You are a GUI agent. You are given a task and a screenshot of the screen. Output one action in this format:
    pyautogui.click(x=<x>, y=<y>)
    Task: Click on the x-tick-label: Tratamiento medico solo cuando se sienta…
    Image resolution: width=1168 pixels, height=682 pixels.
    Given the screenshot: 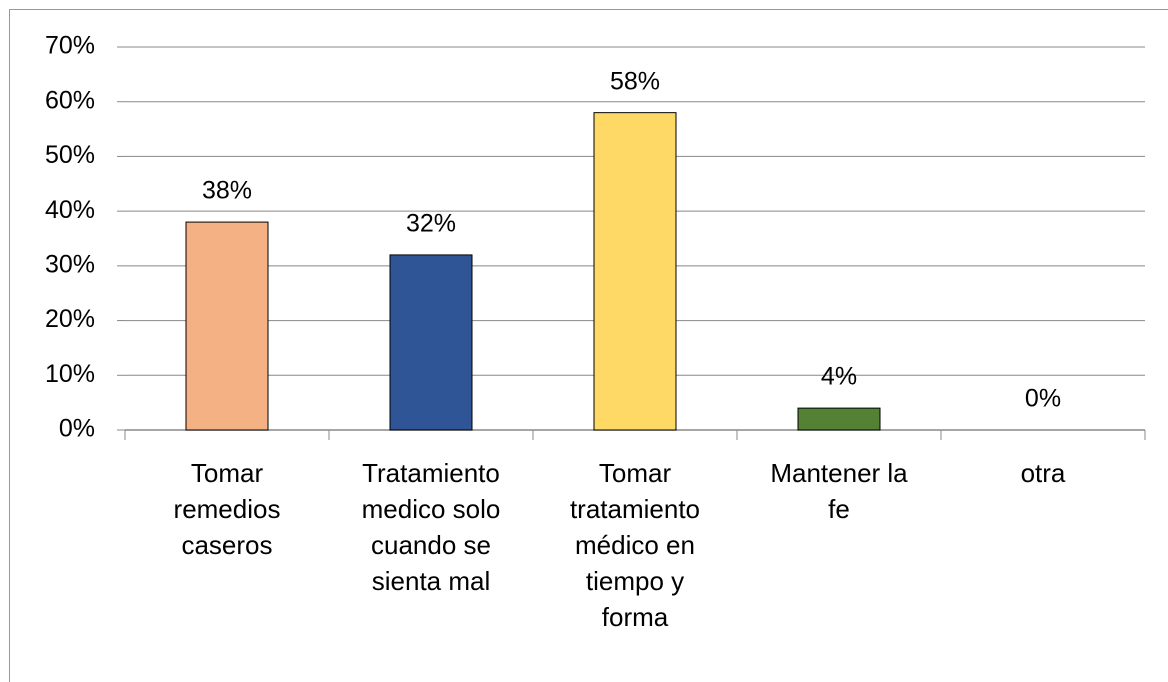 What is the action you would take?
    pyautogui.click(x=431, y=527)
    